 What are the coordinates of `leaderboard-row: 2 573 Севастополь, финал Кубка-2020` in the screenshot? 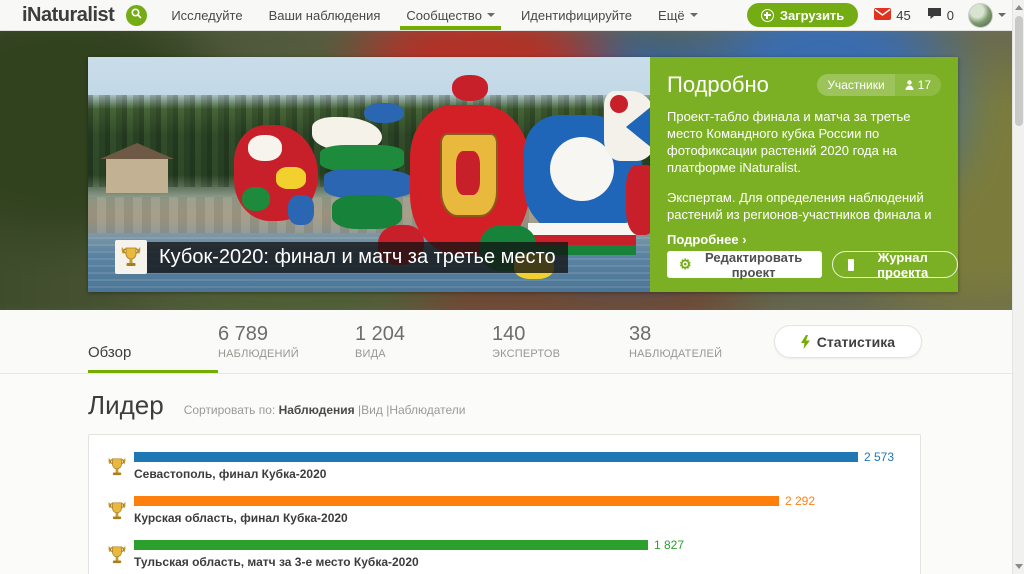 It's located at (504, 465).